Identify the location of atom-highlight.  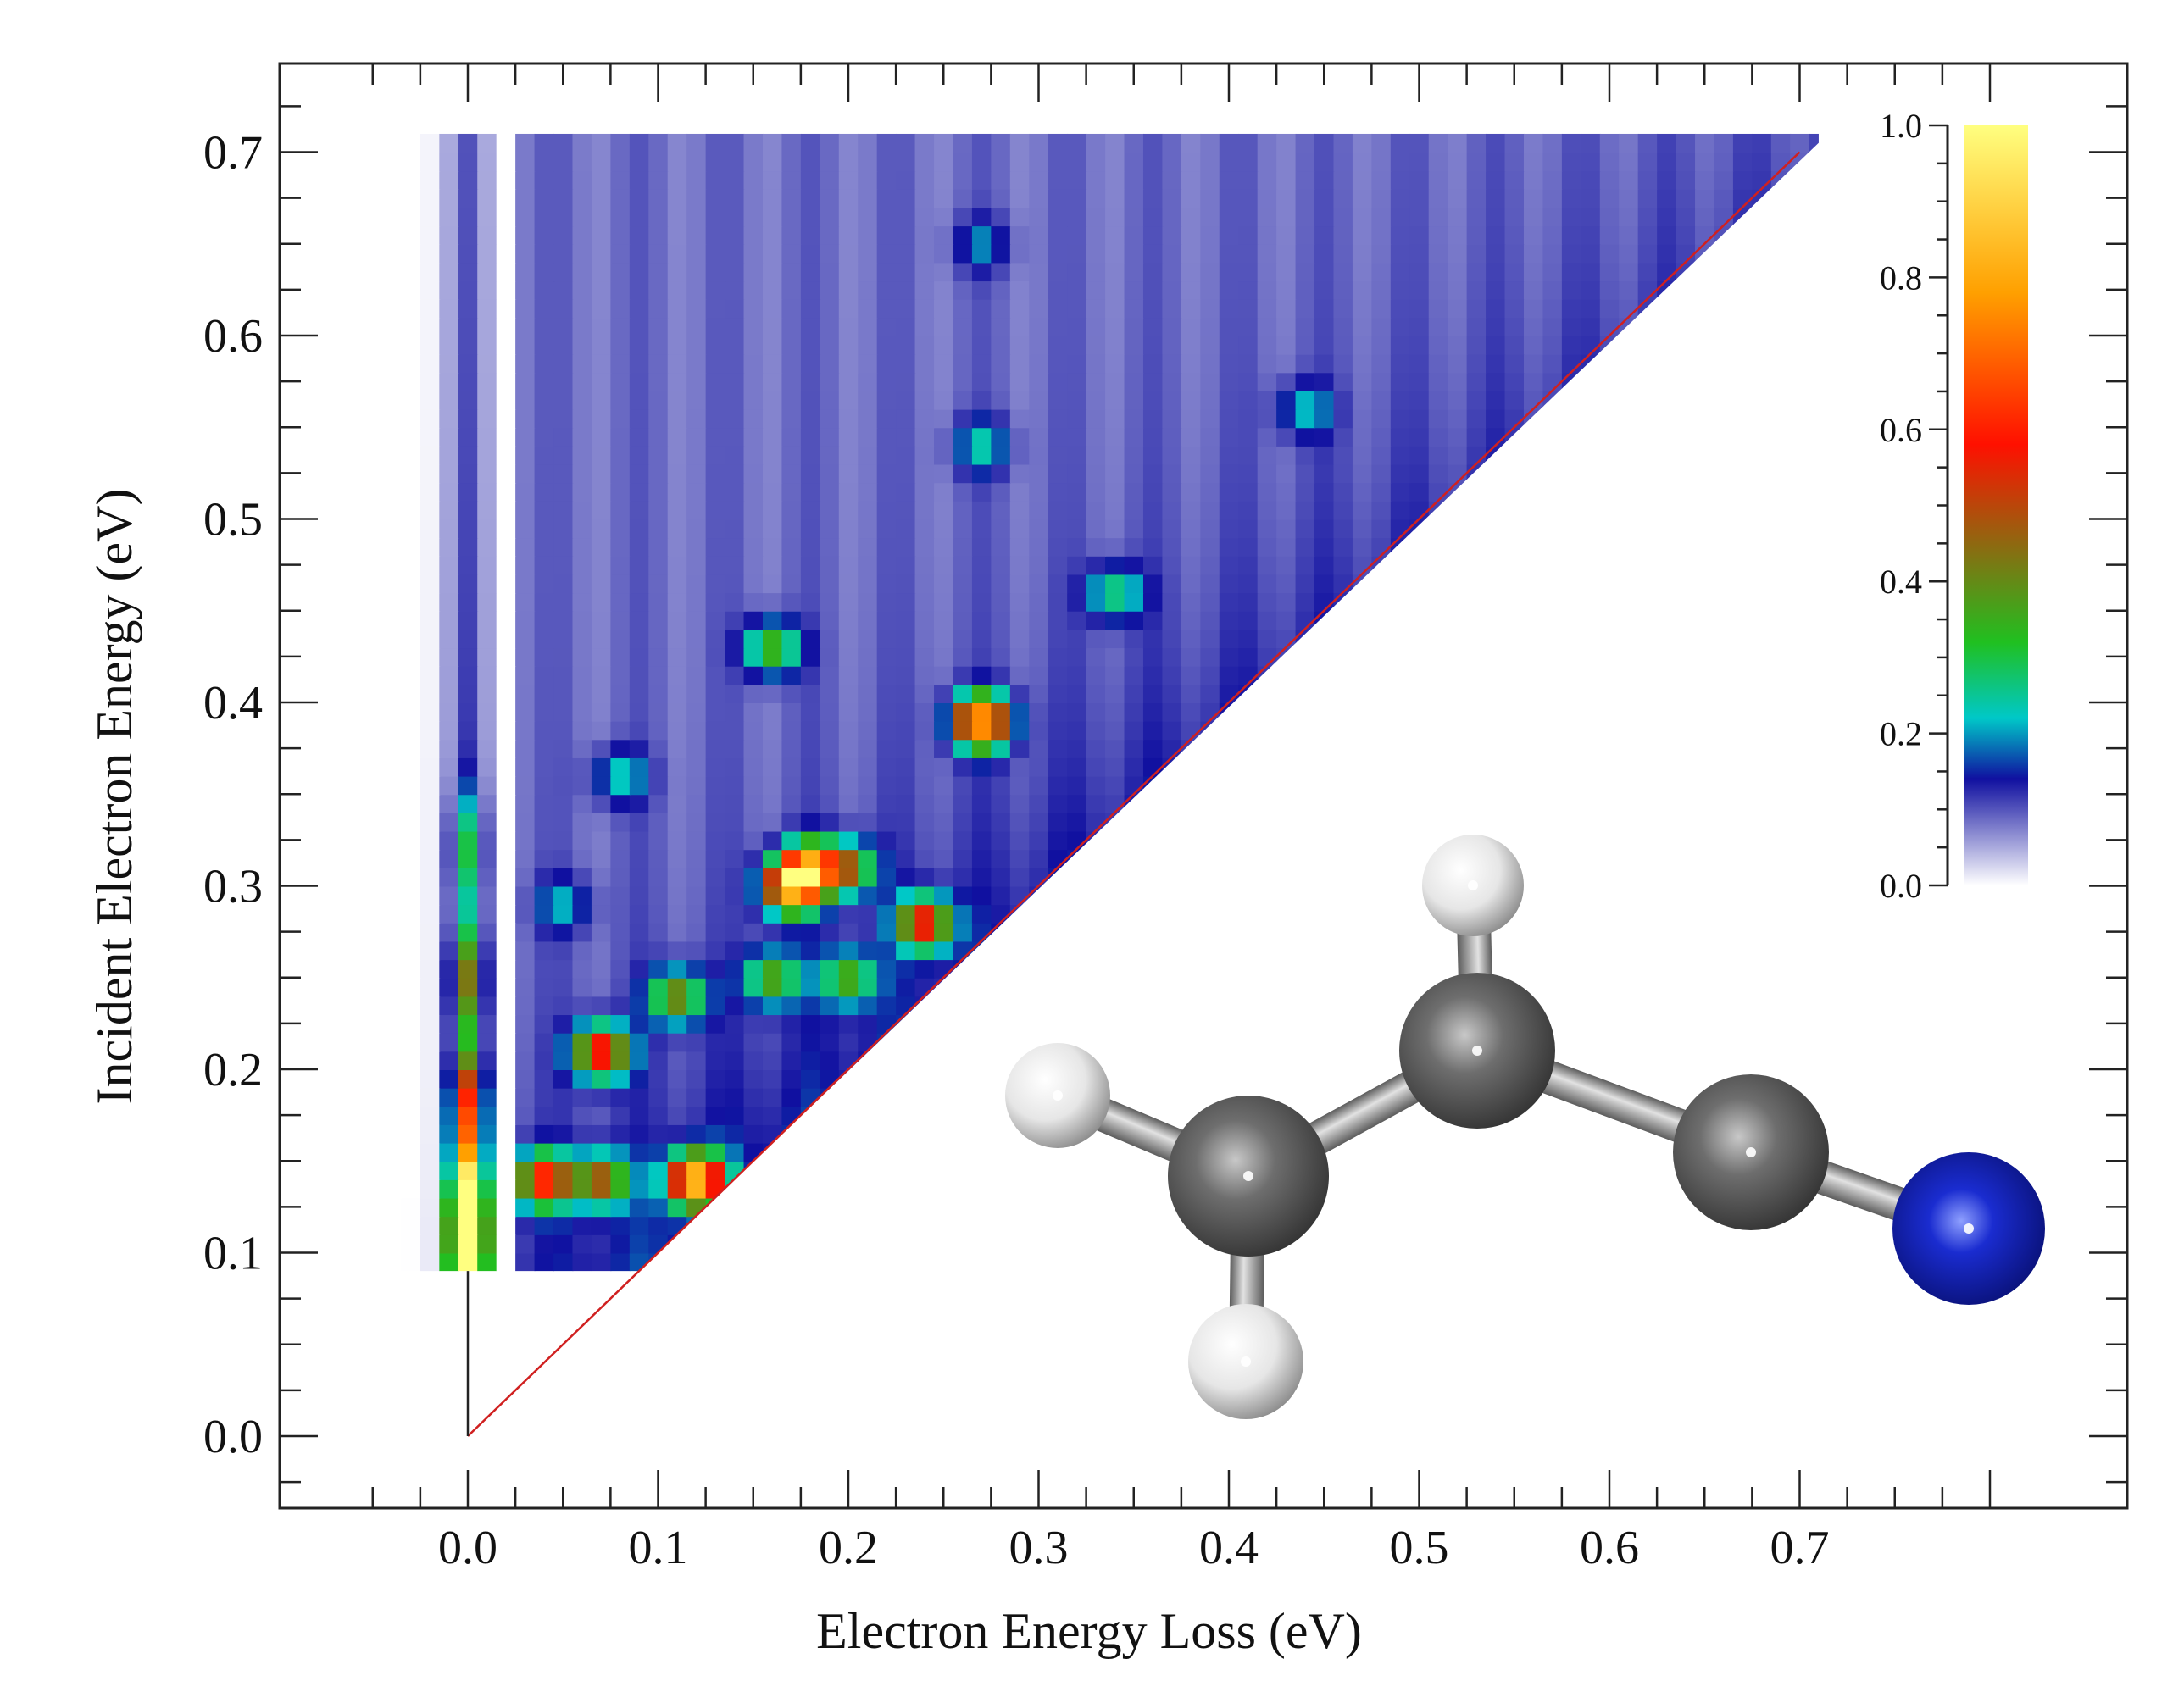
(1477, 1051).